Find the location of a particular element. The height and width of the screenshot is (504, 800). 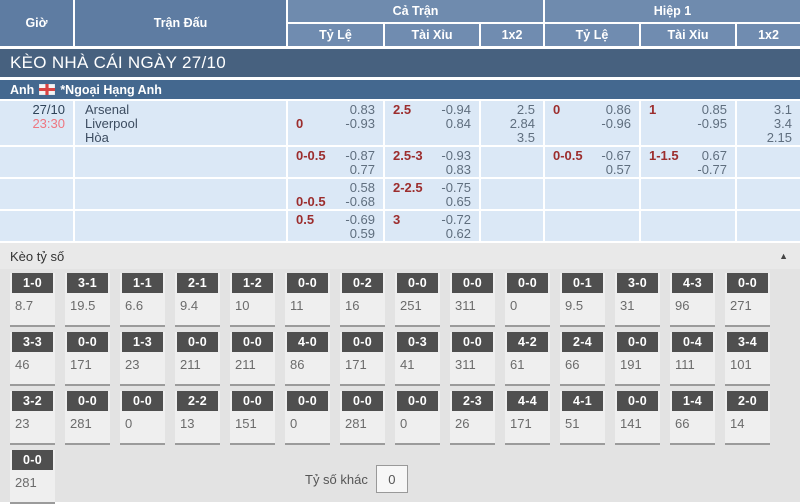

odds-cell-ft-ou: 2-2.5 -0.75 0.65 is located at coordinates (432, 194).